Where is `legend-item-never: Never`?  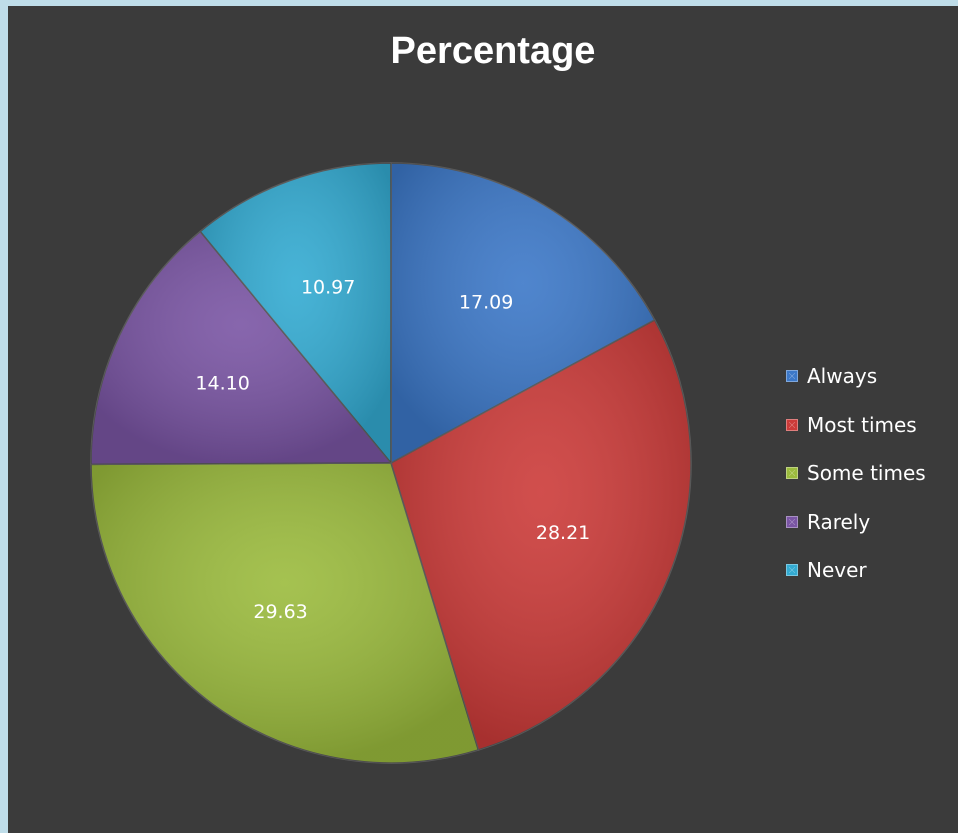 legend-item-never: Never is located at coordinates (856, 570).